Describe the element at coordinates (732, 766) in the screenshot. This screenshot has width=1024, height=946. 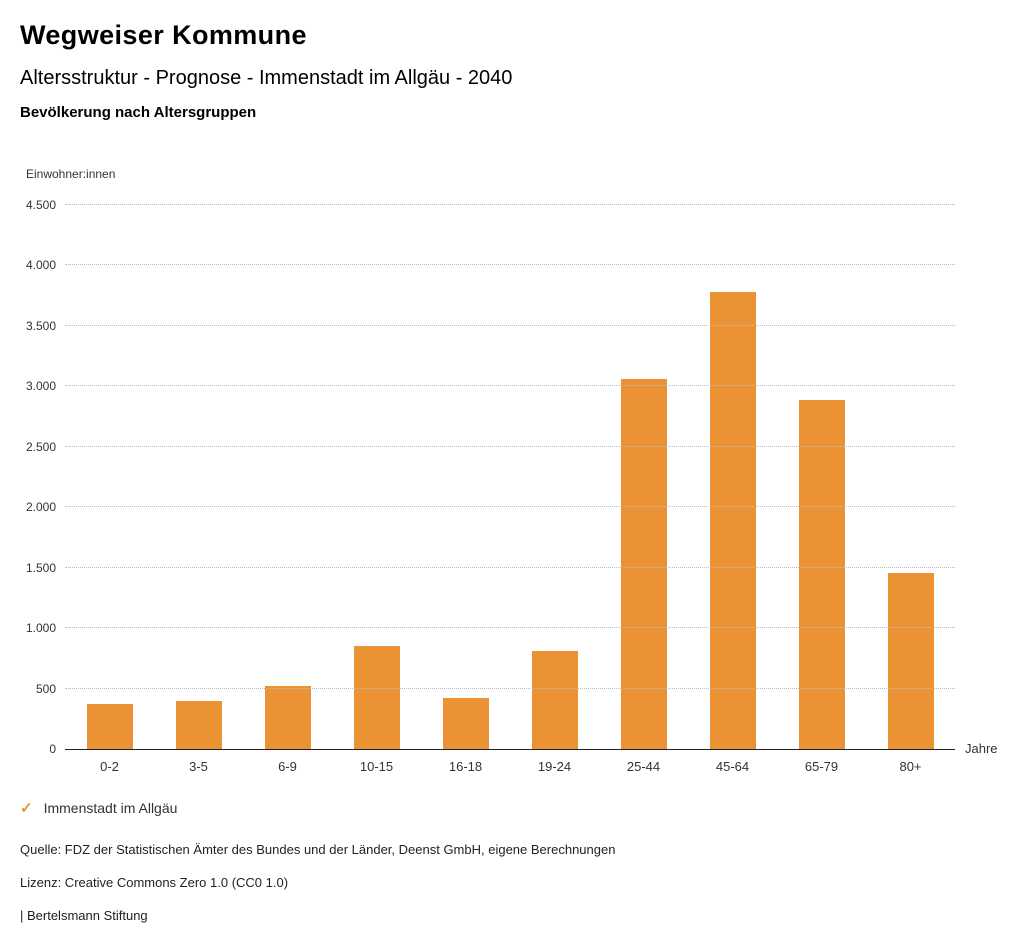
I see `x-tick-label: 45-64` at that location.